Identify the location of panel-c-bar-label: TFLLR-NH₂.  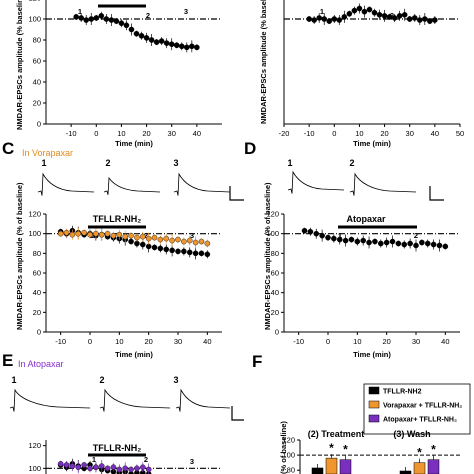
(117, 219).